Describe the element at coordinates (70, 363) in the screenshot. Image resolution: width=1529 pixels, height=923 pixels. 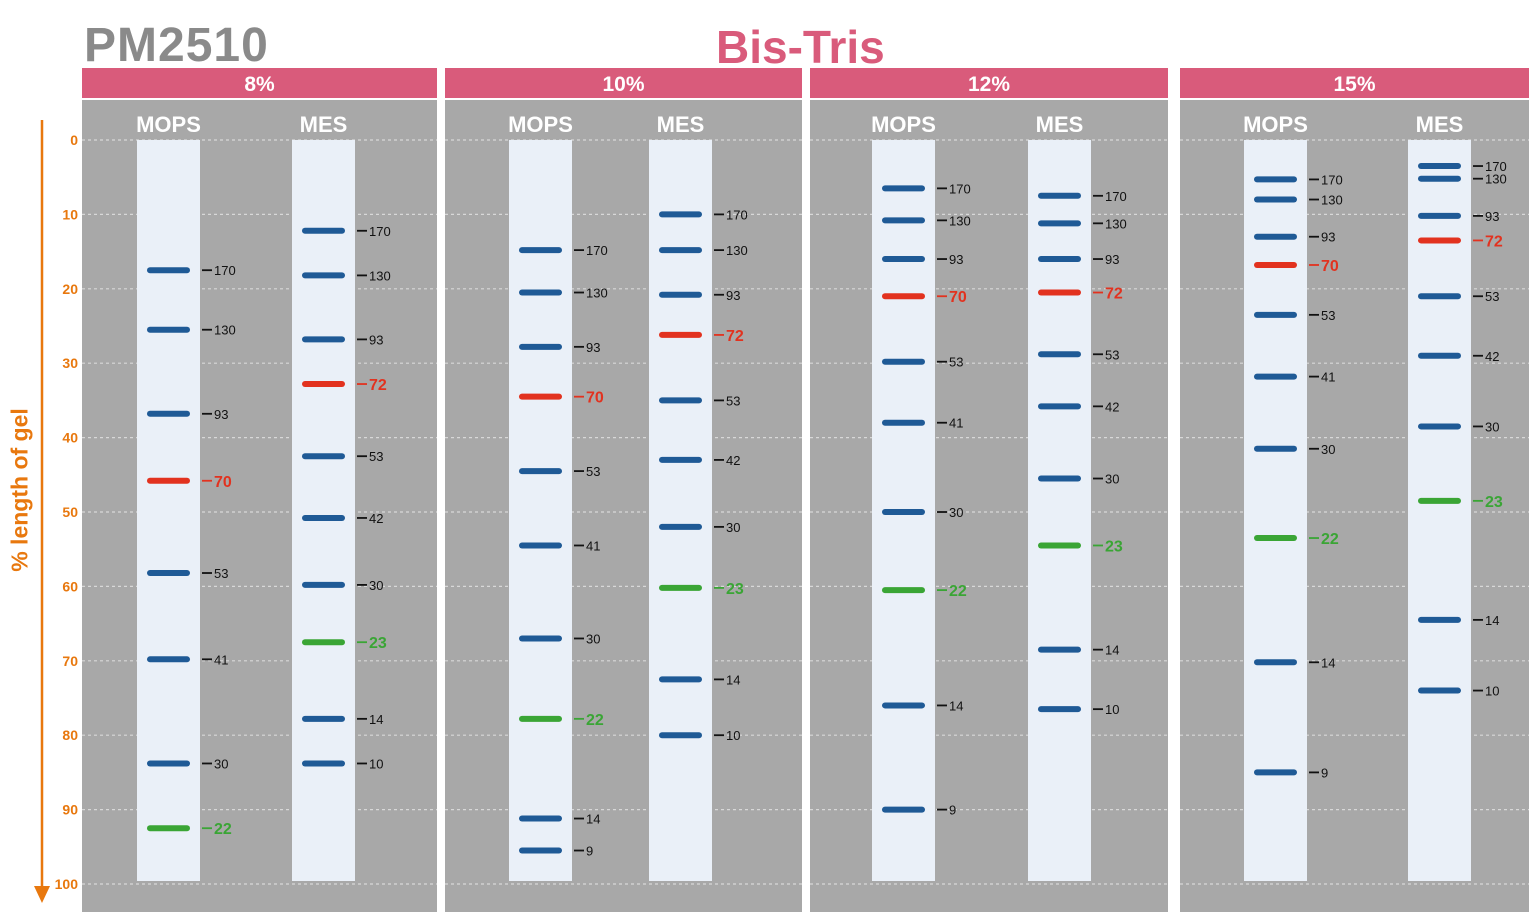
I see `y-axis-tick-label: 30` at that location.